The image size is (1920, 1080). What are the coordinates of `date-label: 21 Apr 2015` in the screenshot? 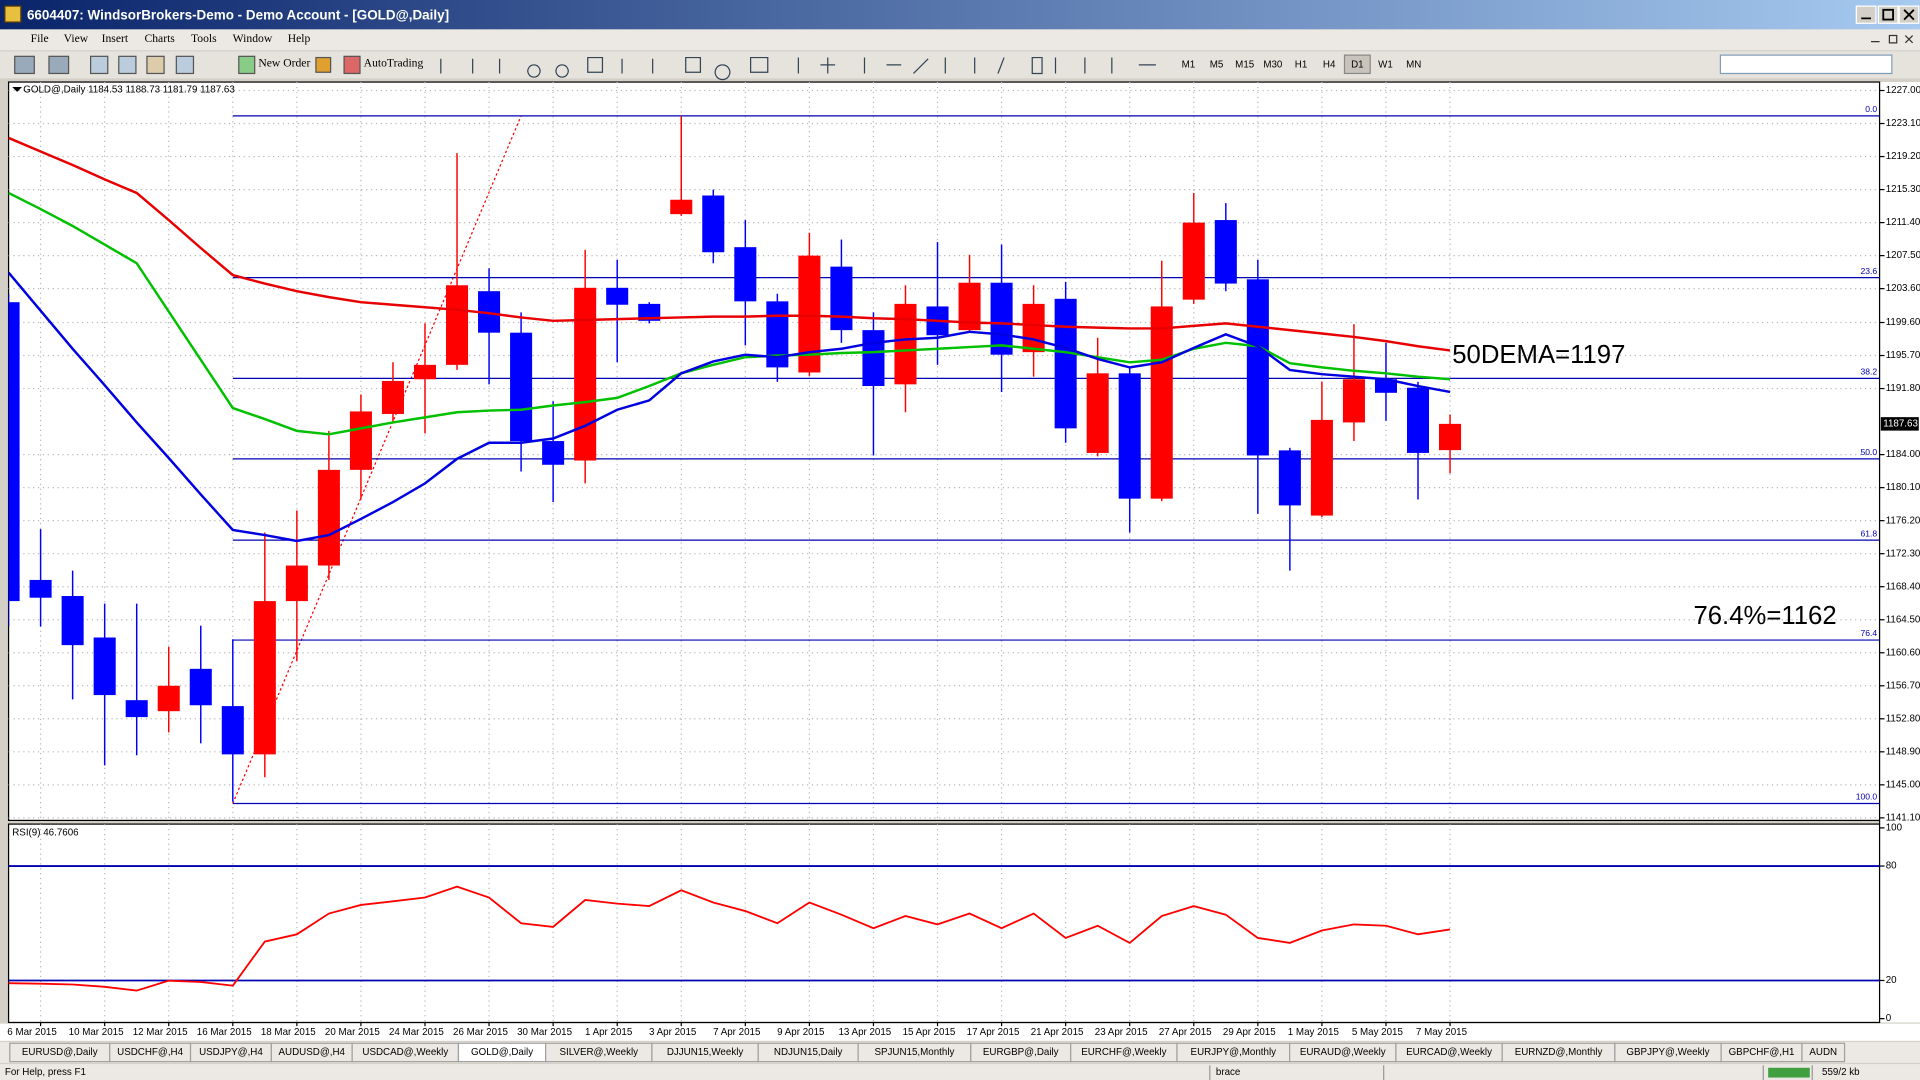 It's located at (1057, 1032).